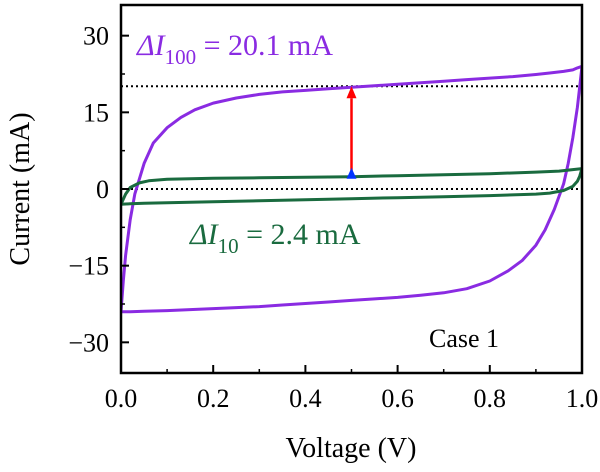 This screenshot has width=600, height=472. What do you see at coordinates (96, 112) in the screenshot?
I see `y-tick-label-3: 15` at bounding box center [96, 112].